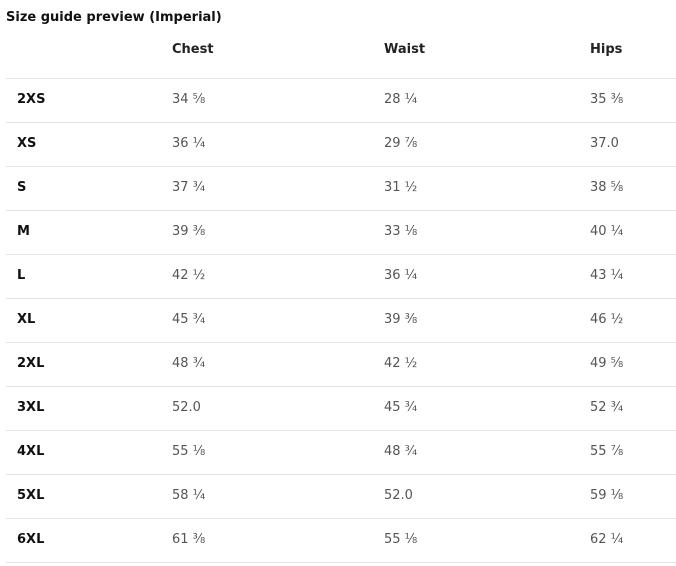 The width and height of the screenshot is (676, 566). I want to click on measurement: 43 ¼, so click(607, 275).